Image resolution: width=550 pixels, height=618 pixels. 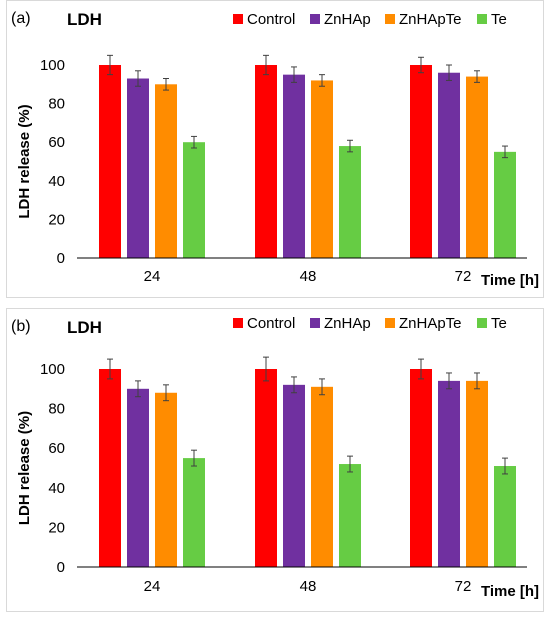 I want to click on panel-label: (a), so click(x=21, y=18).